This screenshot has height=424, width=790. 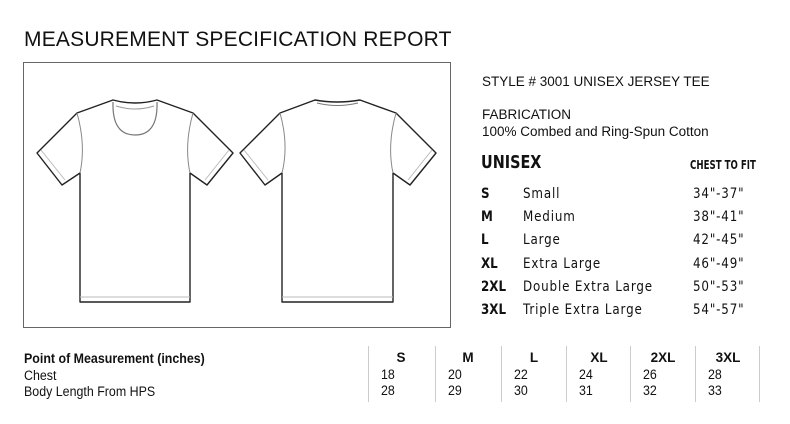 What do you see at coordinates (719, 240) in the screenshot?
I see `size-chest: 42"-45"` at bounding box center [719, 240].